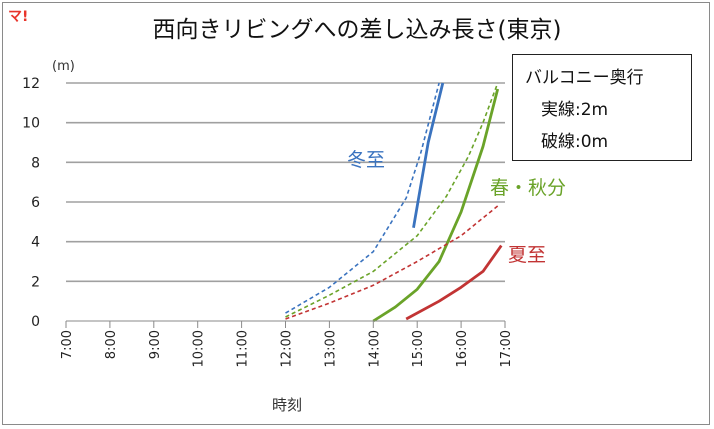  I want to click on y-tick-label: 12, so click(31, 84).